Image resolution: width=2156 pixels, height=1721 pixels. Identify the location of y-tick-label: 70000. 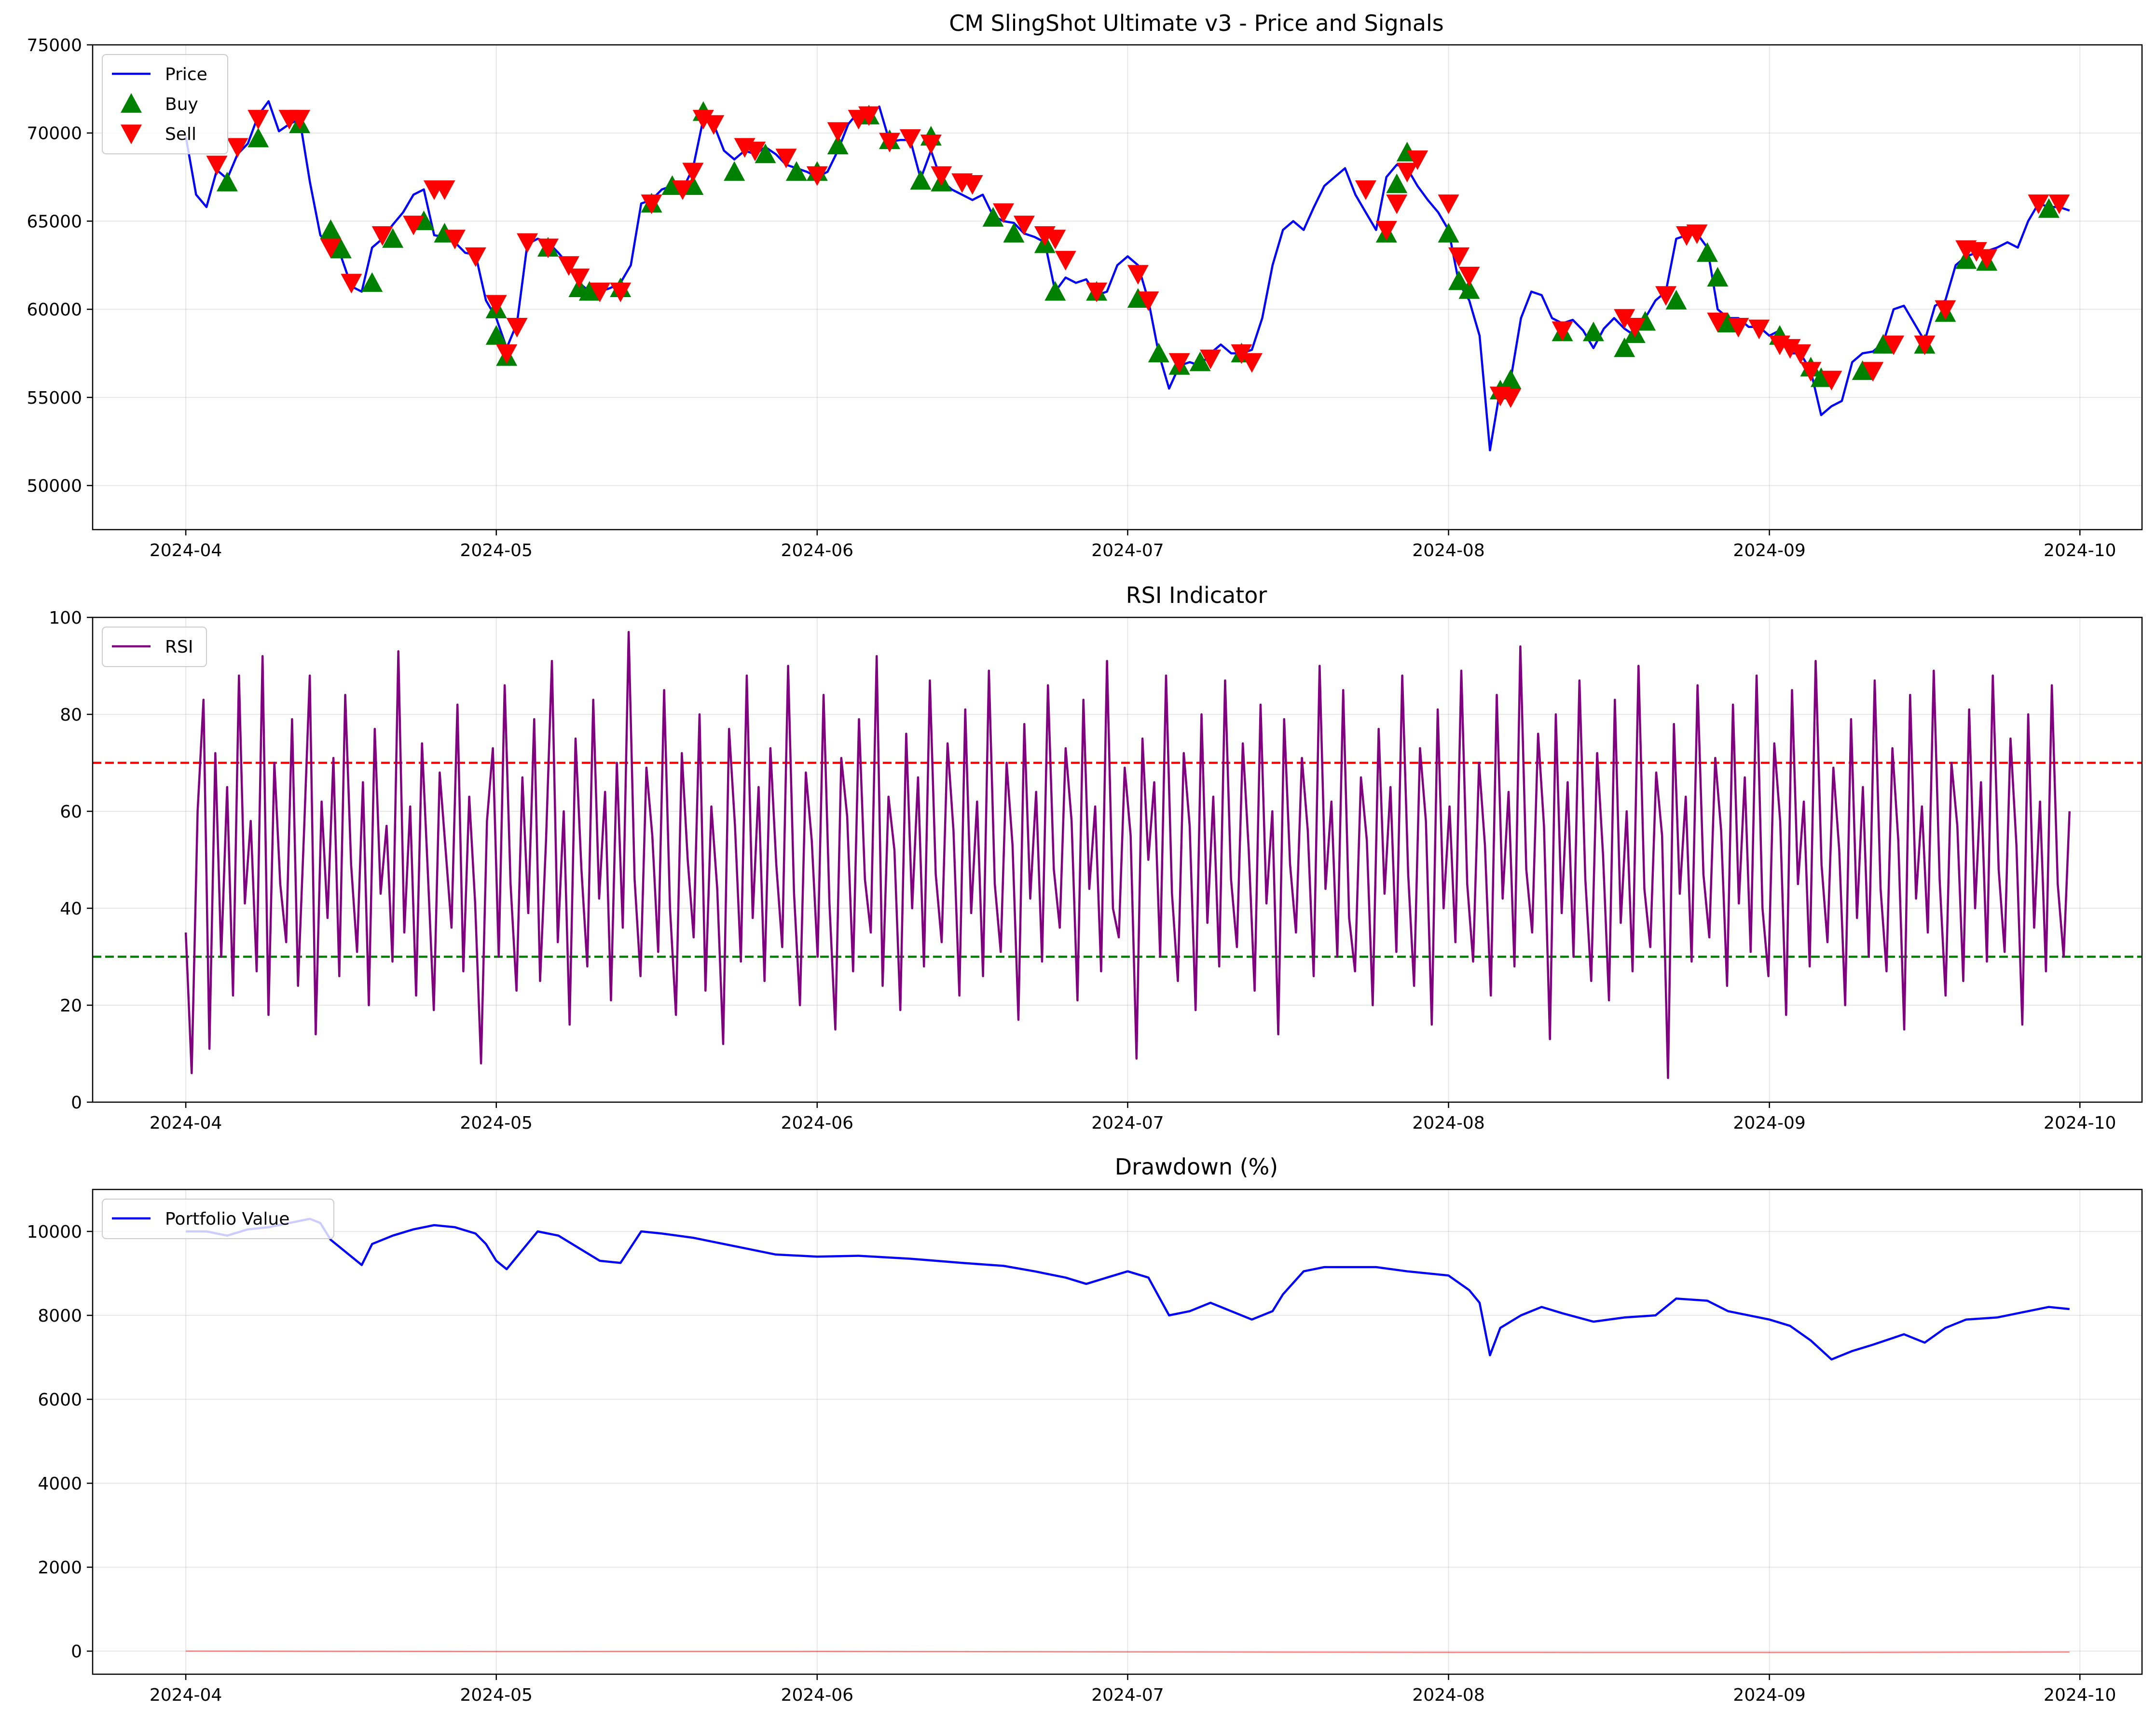
(54, 134).